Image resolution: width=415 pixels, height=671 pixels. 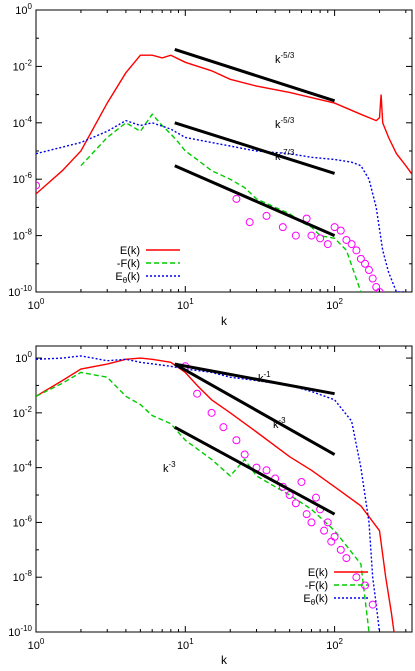 I want to click on power-law-label: k-1, so click(x=264, y=377).